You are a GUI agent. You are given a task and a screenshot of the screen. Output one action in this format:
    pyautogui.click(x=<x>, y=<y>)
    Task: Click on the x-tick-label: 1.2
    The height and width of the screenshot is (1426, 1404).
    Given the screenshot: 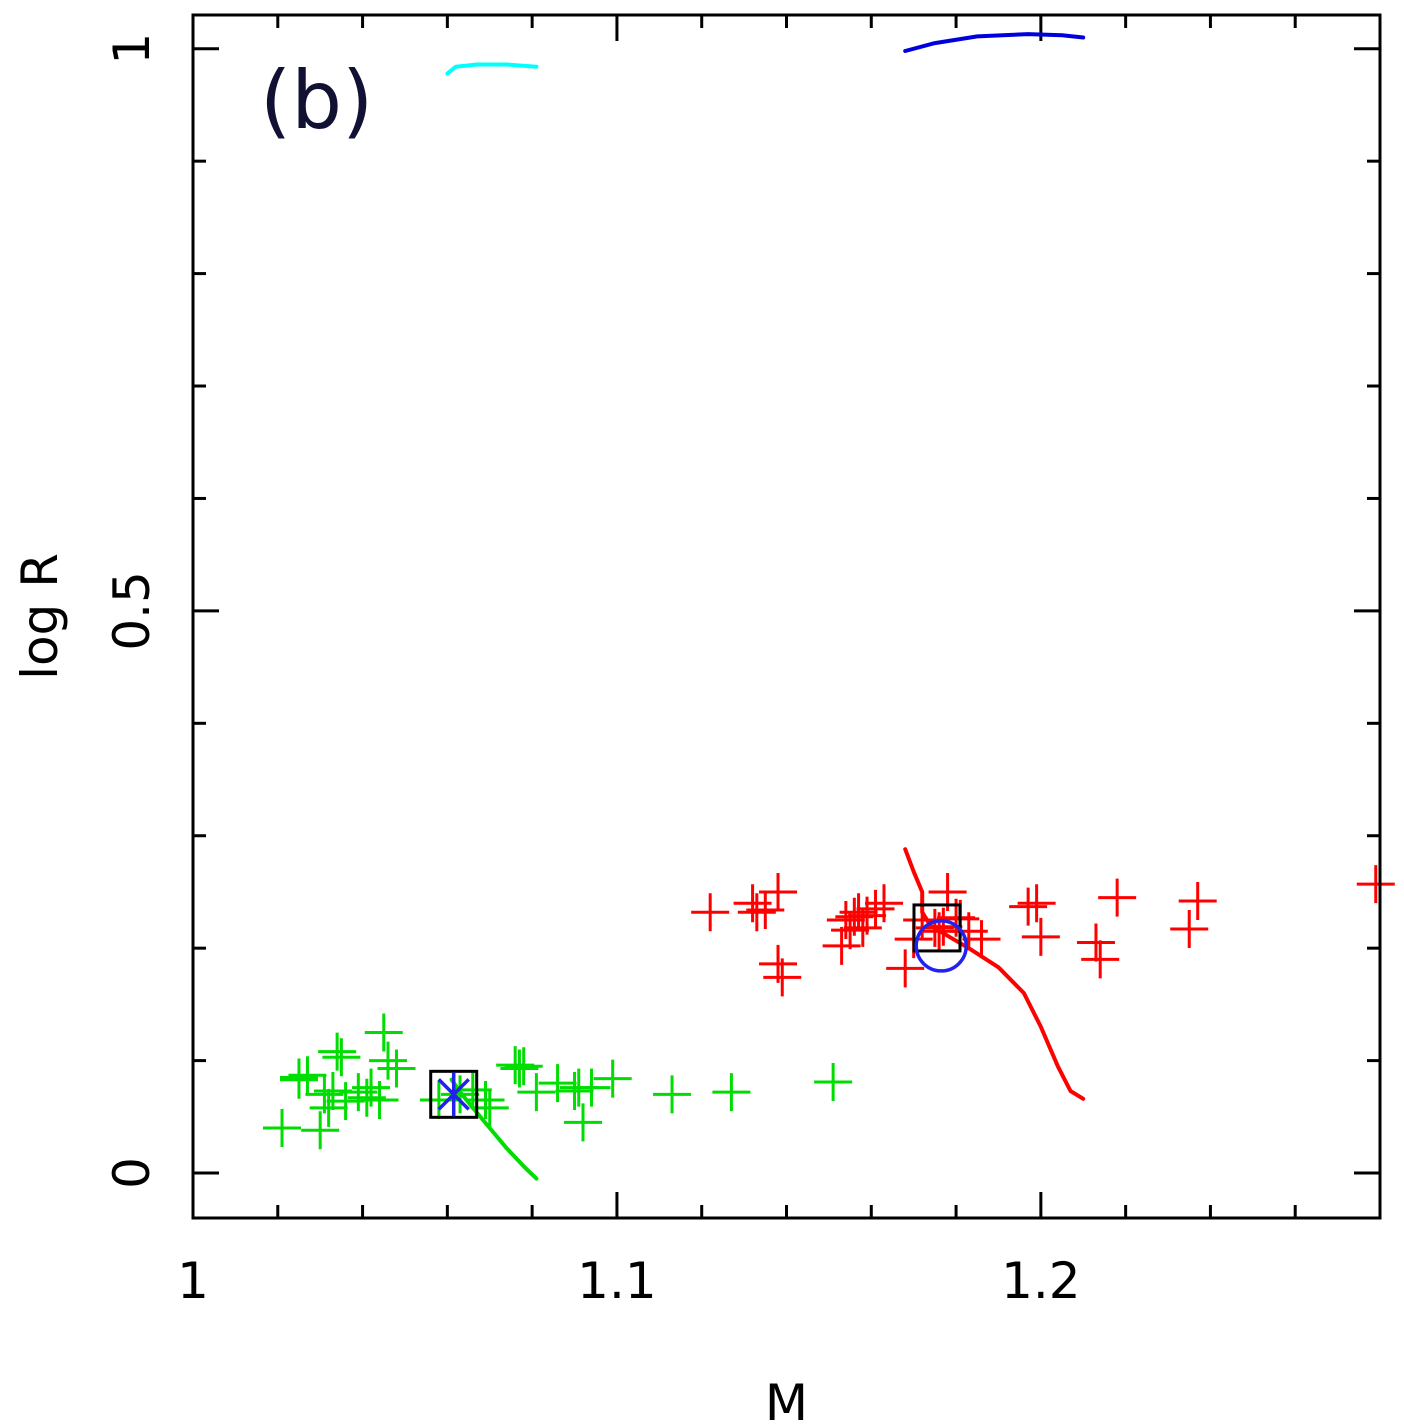 What is the action you would take?
    pyautogui.click(x=1041, y=1281)
    